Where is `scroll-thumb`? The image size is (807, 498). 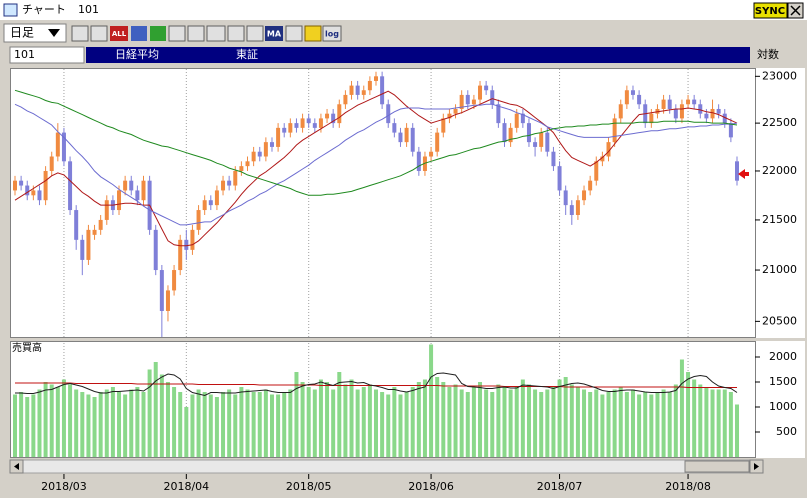
scroll-thumb is located at coordinates (717, 466).